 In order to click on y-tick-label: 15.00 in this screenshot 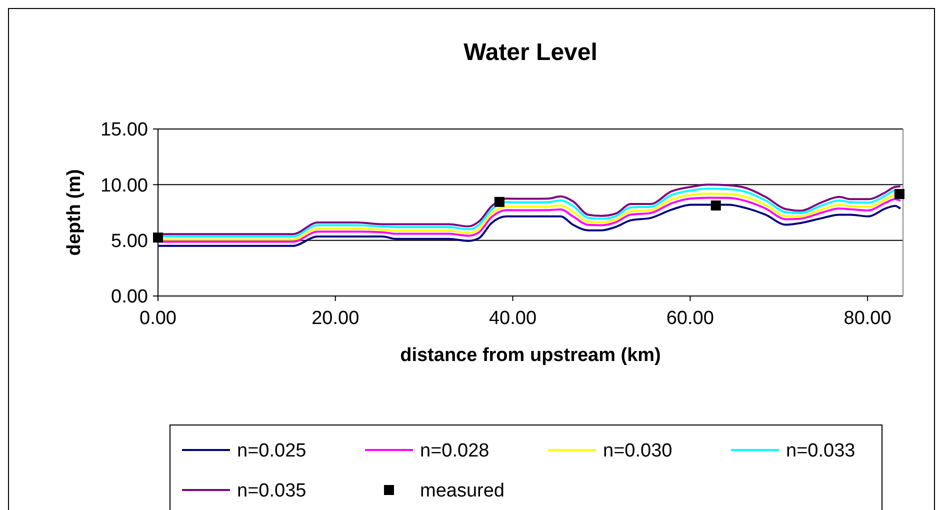, I will do `click(124, 130)`.